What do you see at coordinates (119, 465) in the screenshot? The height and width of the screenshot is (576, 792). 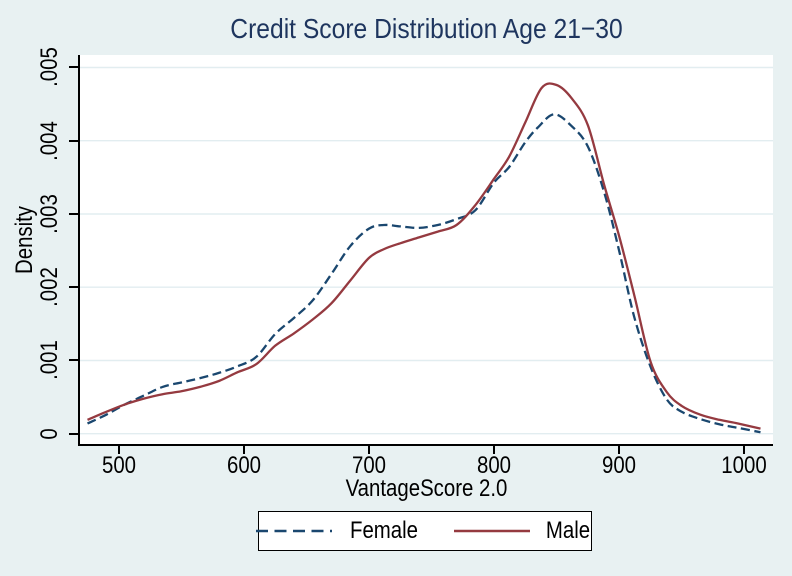 I see `x-tick-label-500: 500` at bounding box center [119, 465].